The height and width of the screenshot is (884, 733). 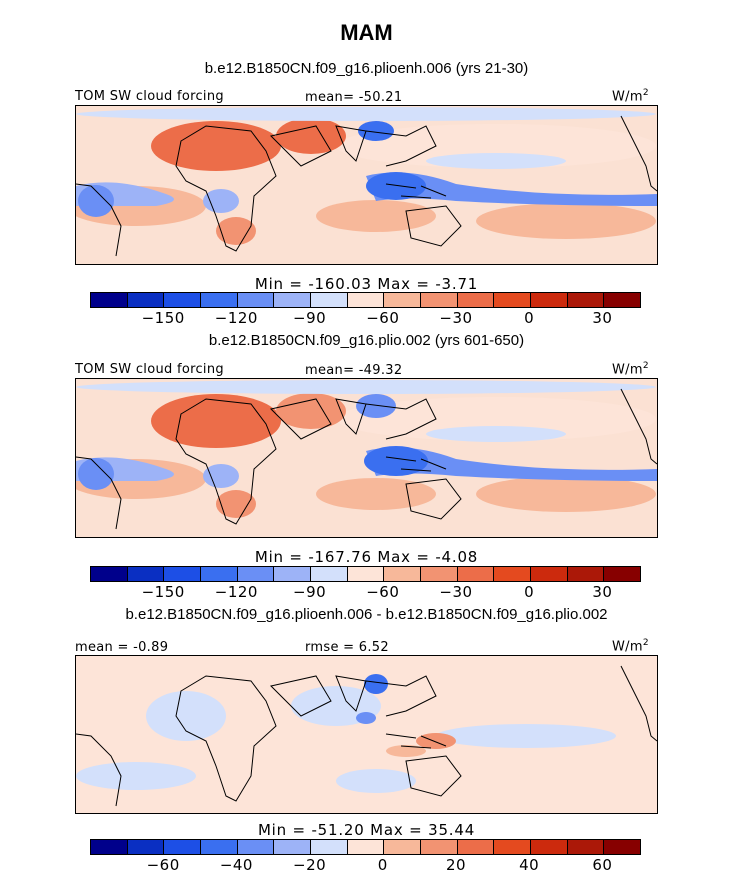 I want to click on panel-2-variable-label: TOM SW cloud forcing, so click(x=149, y=369).